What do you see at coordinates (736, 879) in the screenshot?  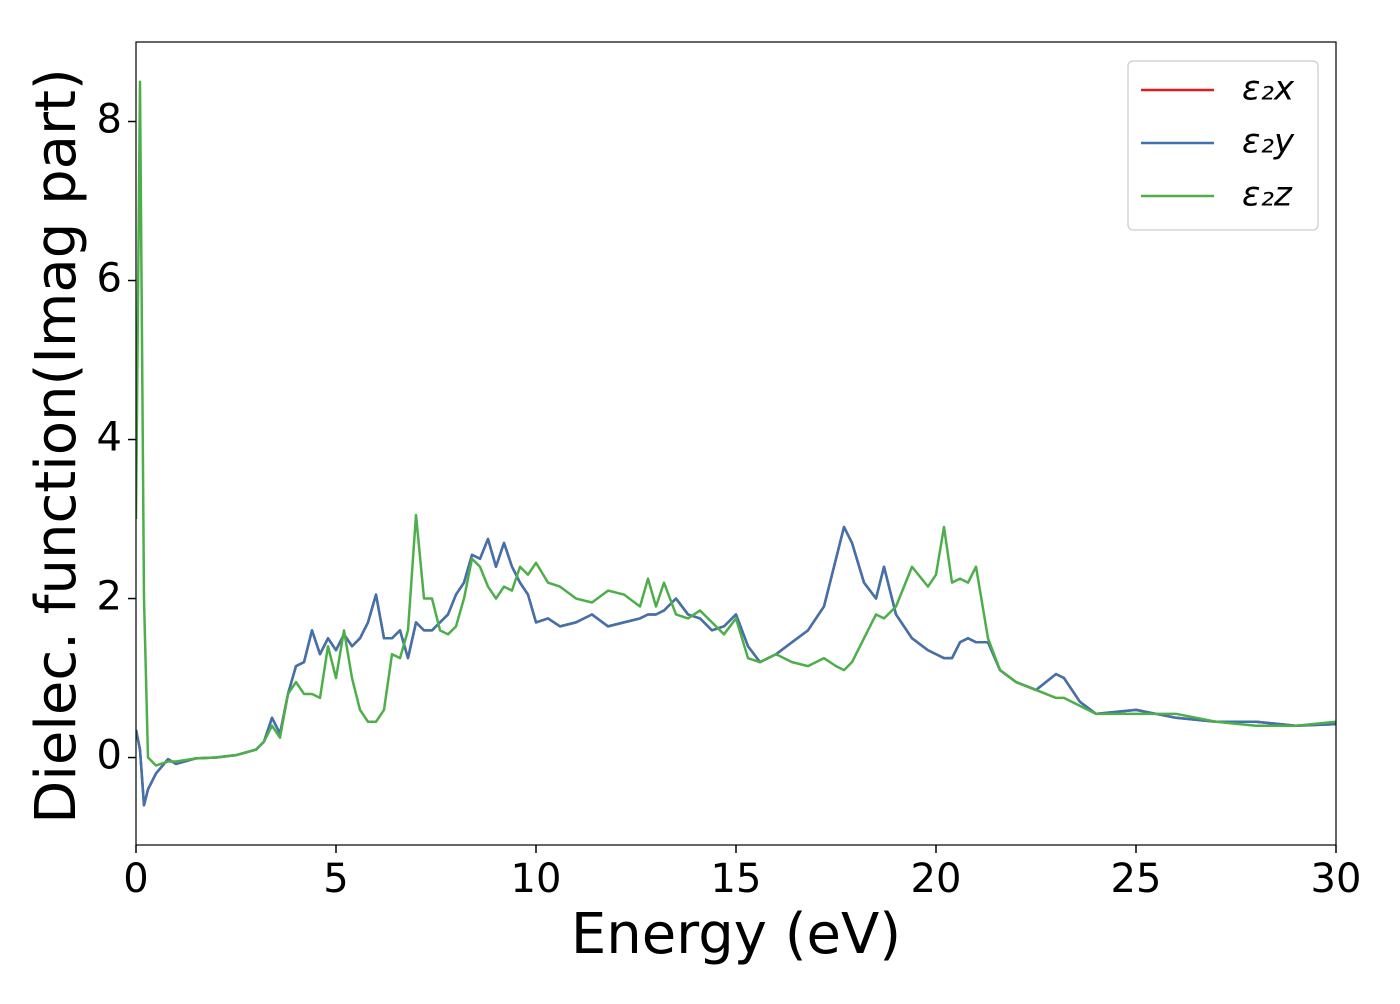 I see `x-tick-label: 15` at bounding box center [736, 879].